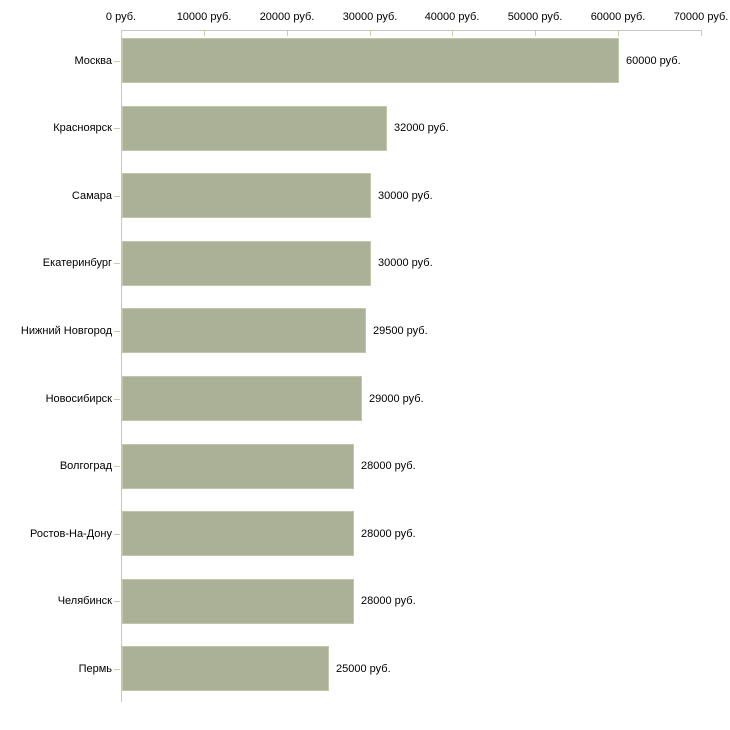  Describe the element at coordinates (84, 601) in the screenshot. I see `category-label: Челябинск` at that location.